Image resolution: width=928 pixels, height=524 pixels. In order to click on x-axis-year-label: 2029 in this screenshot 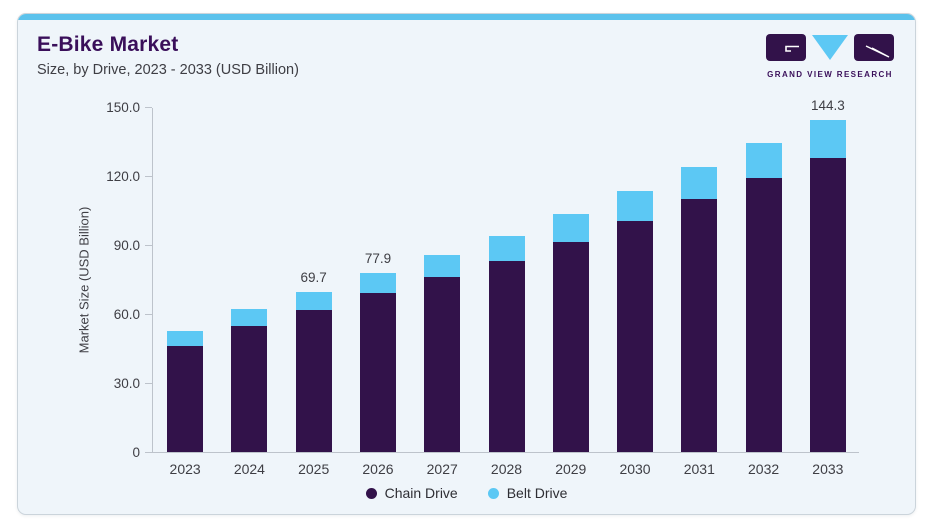, I will do `click(571, 469)`.